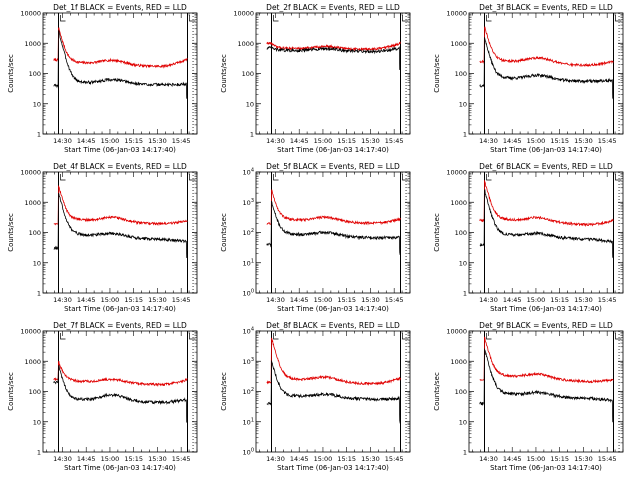 The width and height of the screenshot is (640, 480). What do you see at coordinates (546, 7) in the screenshot?
I see `panel-title: Det_3f BLACK = Events, RED = LLD` at bounding box center [546, 7].